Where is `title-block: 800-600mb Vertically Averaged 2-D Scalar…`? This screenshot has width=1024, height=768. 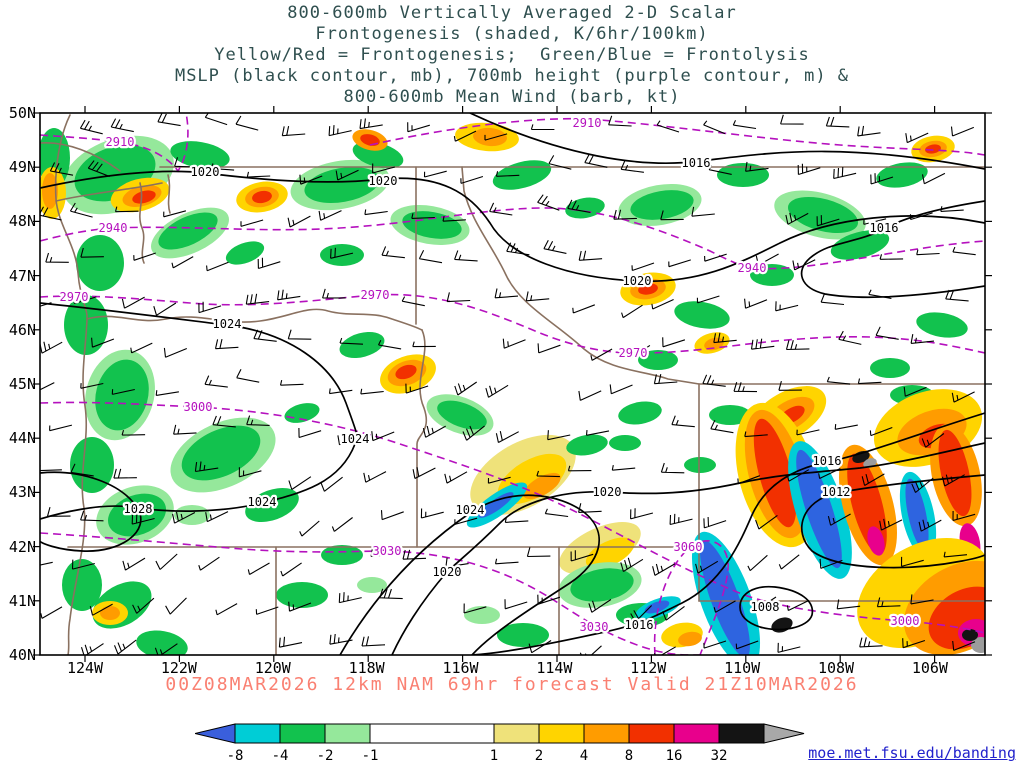
title-block: 800-600mb Vertically Averaged 2-D Scalar… is located at coordinates (512, 55).